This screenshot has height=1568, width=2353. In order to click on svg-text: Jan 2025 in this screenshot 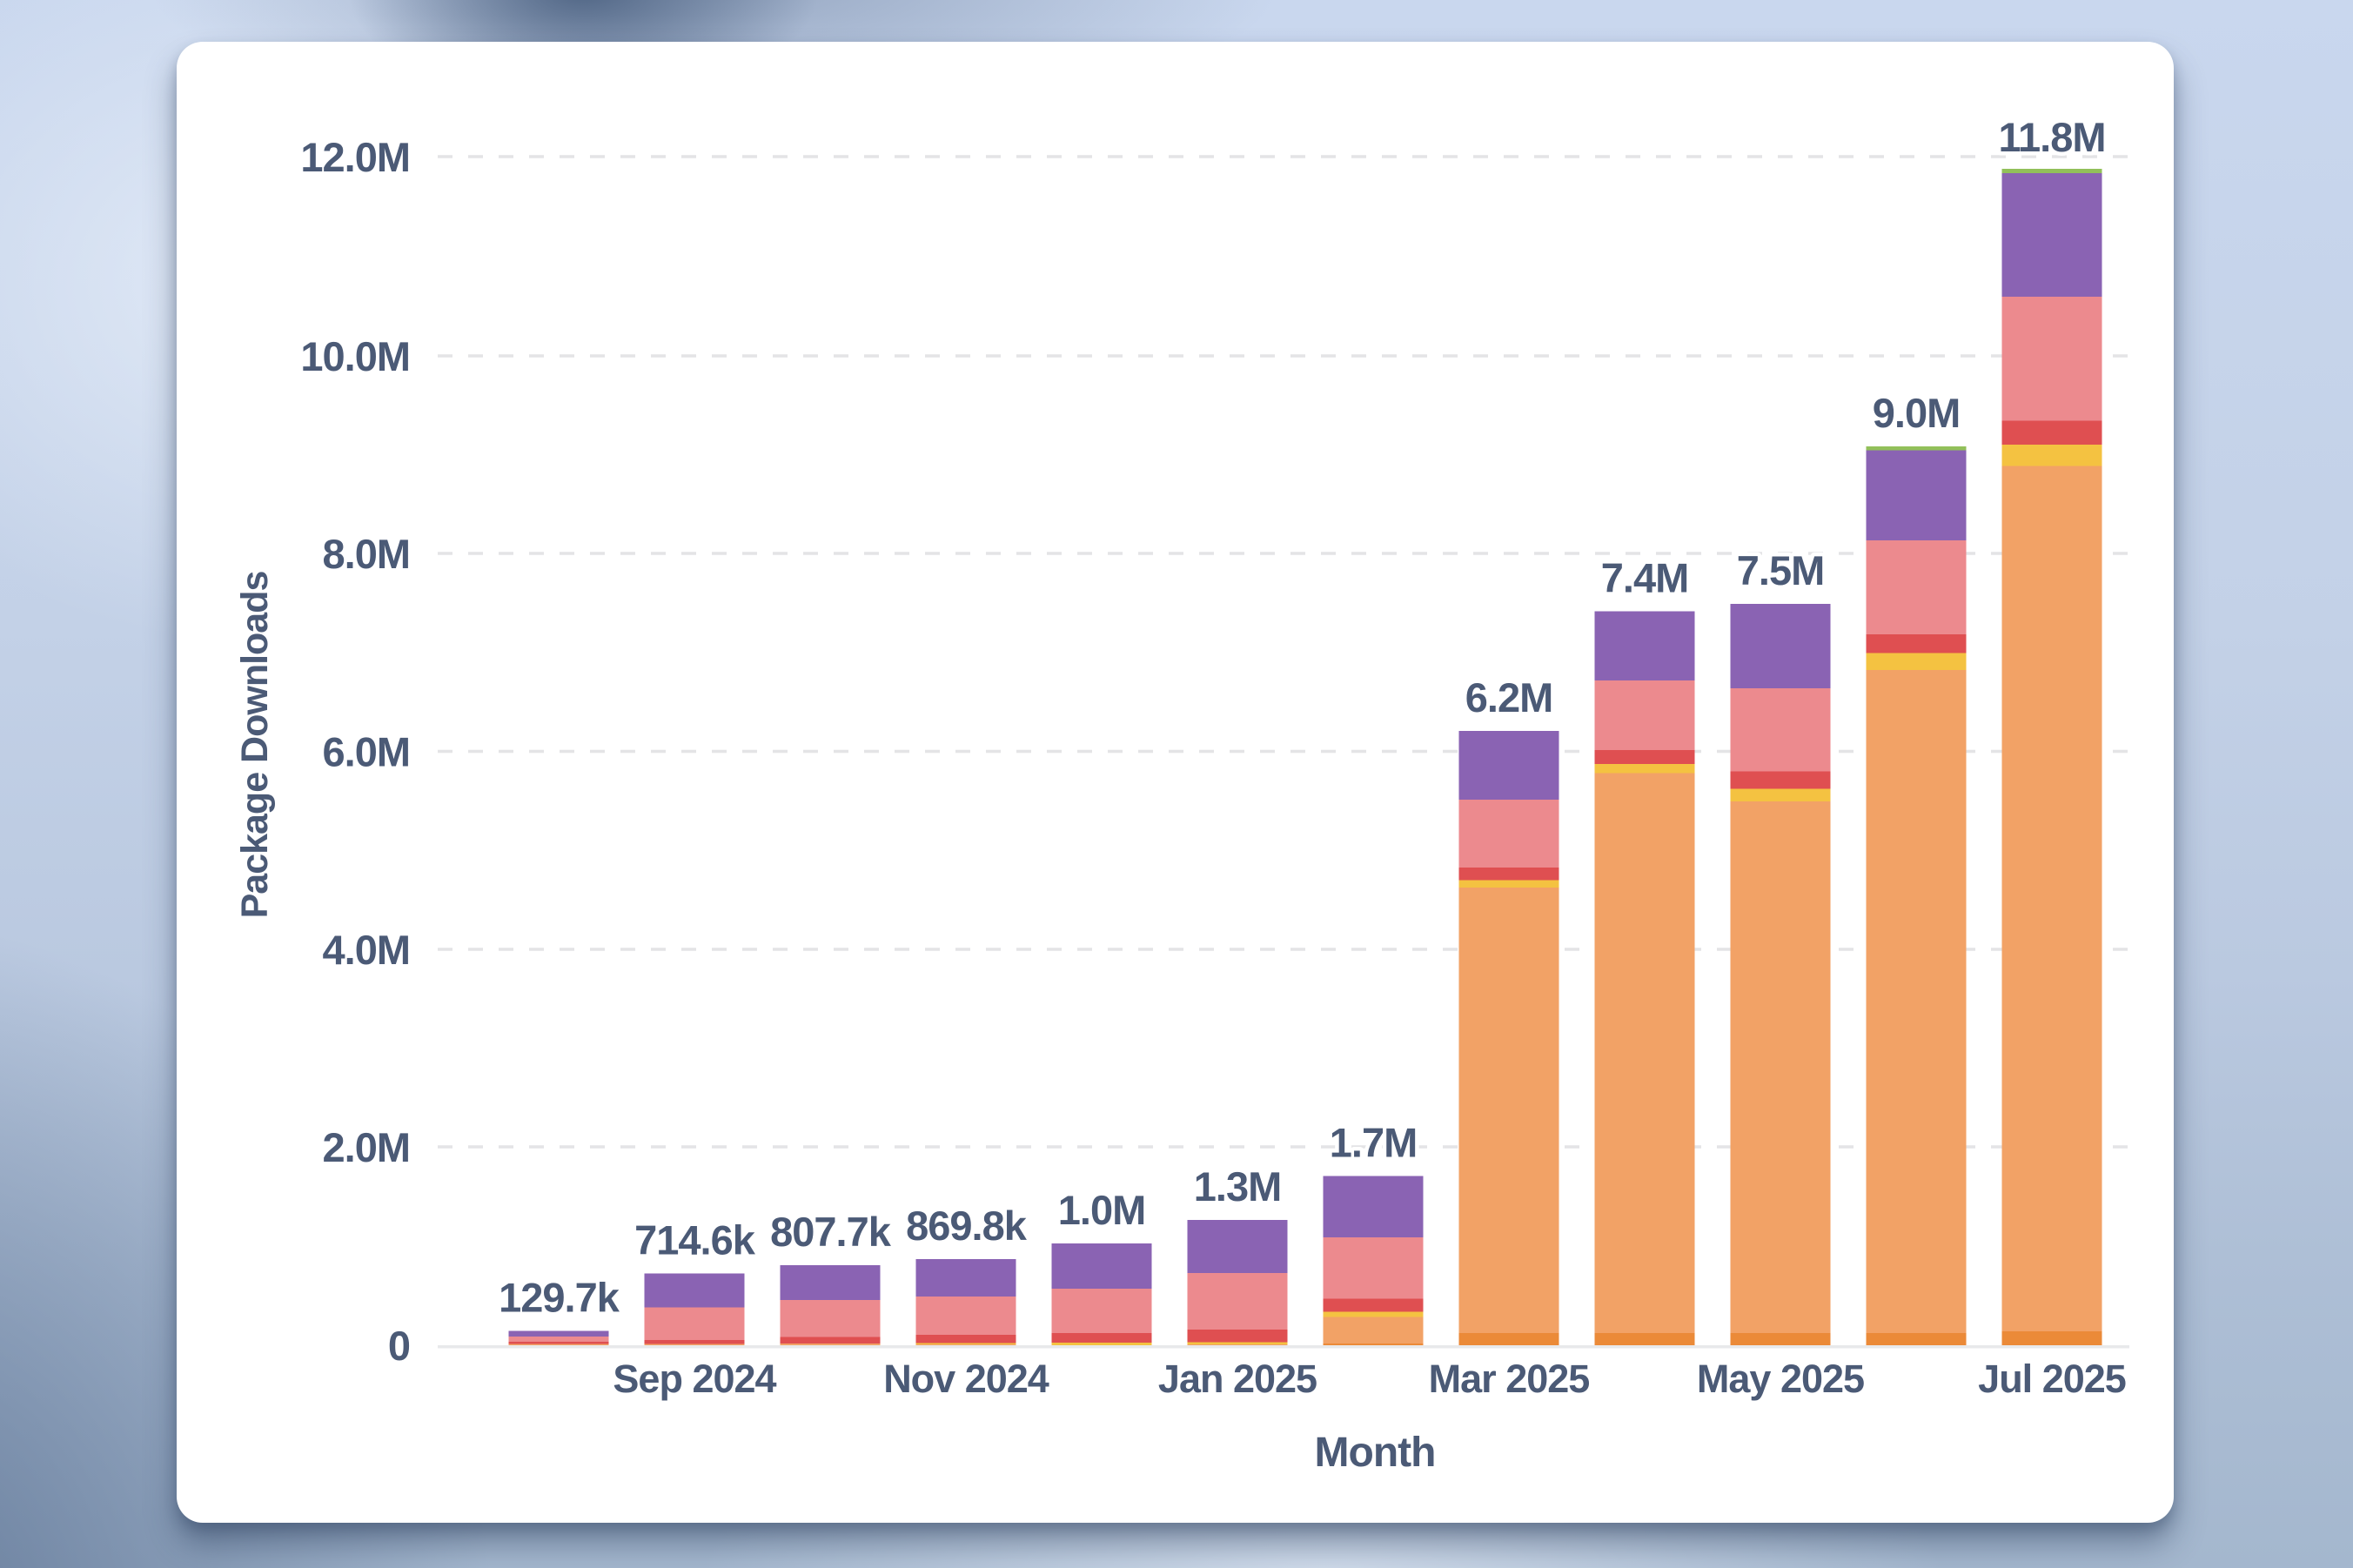, I will do `click(1237, 1379)`.